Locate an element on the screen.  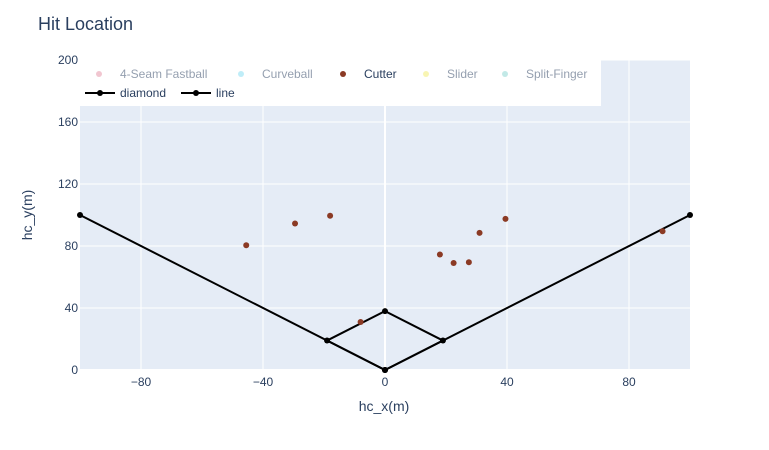
x-axis-ticks: −80 −40 0 40 80 is located at coordinates (383, 382).